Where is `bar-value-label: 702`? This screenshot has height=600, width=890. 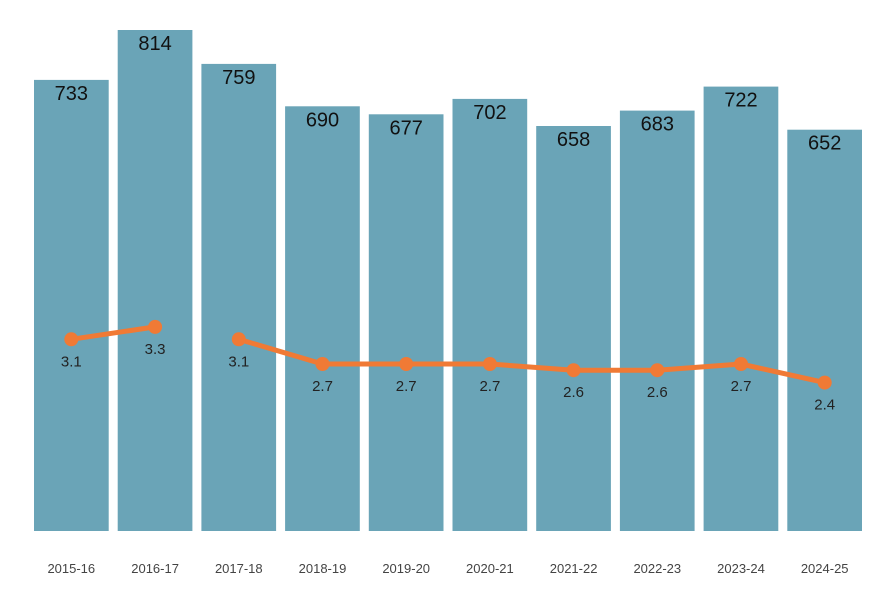 bar-value-label: 702 is located at coordinates (489, 113).